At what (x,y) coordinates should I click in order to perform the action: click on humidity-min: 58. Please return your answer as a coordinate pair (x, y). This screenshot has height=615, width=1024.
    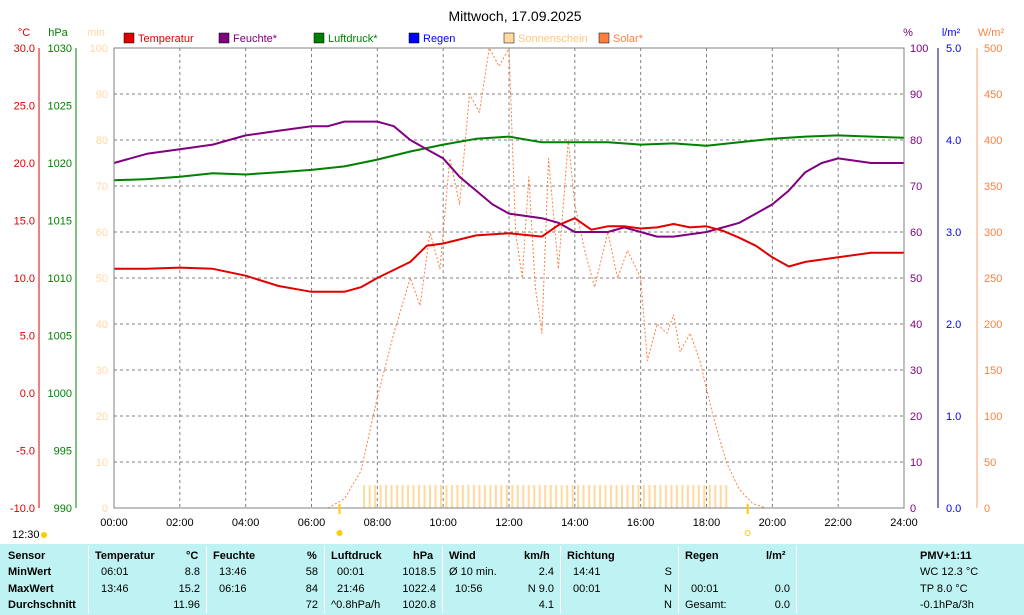
    Looking at the image, I should click on (311, 572).